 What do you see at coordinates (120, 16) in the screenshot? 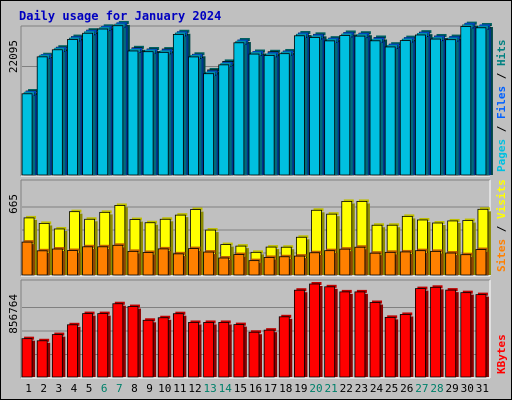
I see `chart-title: Daily usage for January 2024` at bounding box center [120, 16].